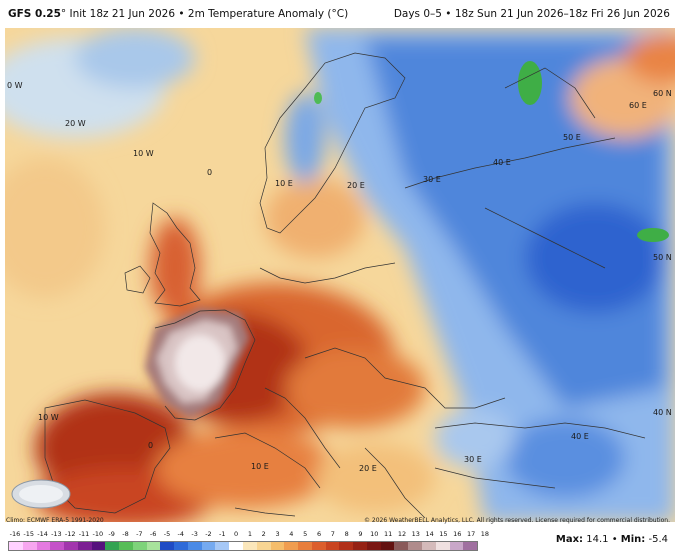  What do you see at coordinates (222, 534) in the screenshot?
I see `color-scale-tick: -1` at bounding box center [222, 534].